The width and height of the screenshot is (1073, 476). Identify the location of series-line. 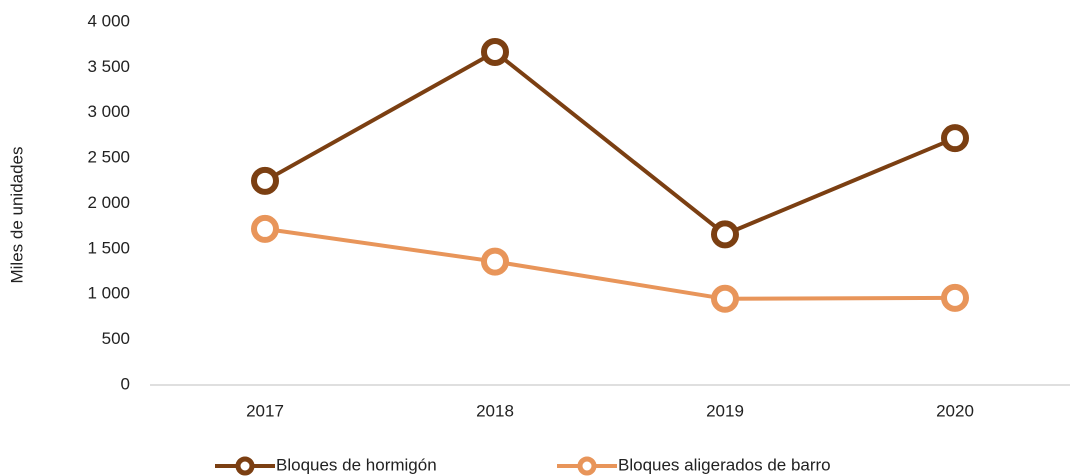
(610, 263).